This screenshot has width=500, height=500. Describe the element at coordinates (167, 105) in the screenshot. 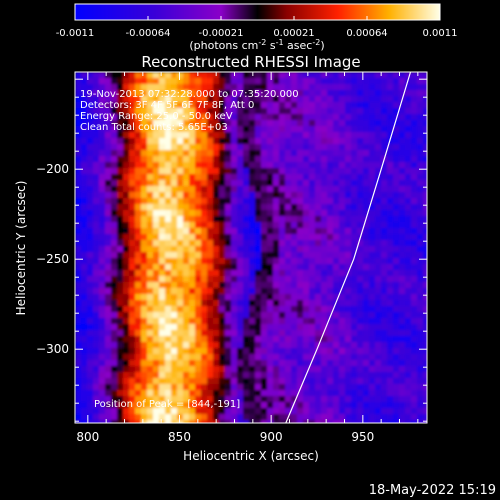

I see `annotation-line: Detectors: 3F 4F 5F 6F 7F 8F, Att 0` at that location.